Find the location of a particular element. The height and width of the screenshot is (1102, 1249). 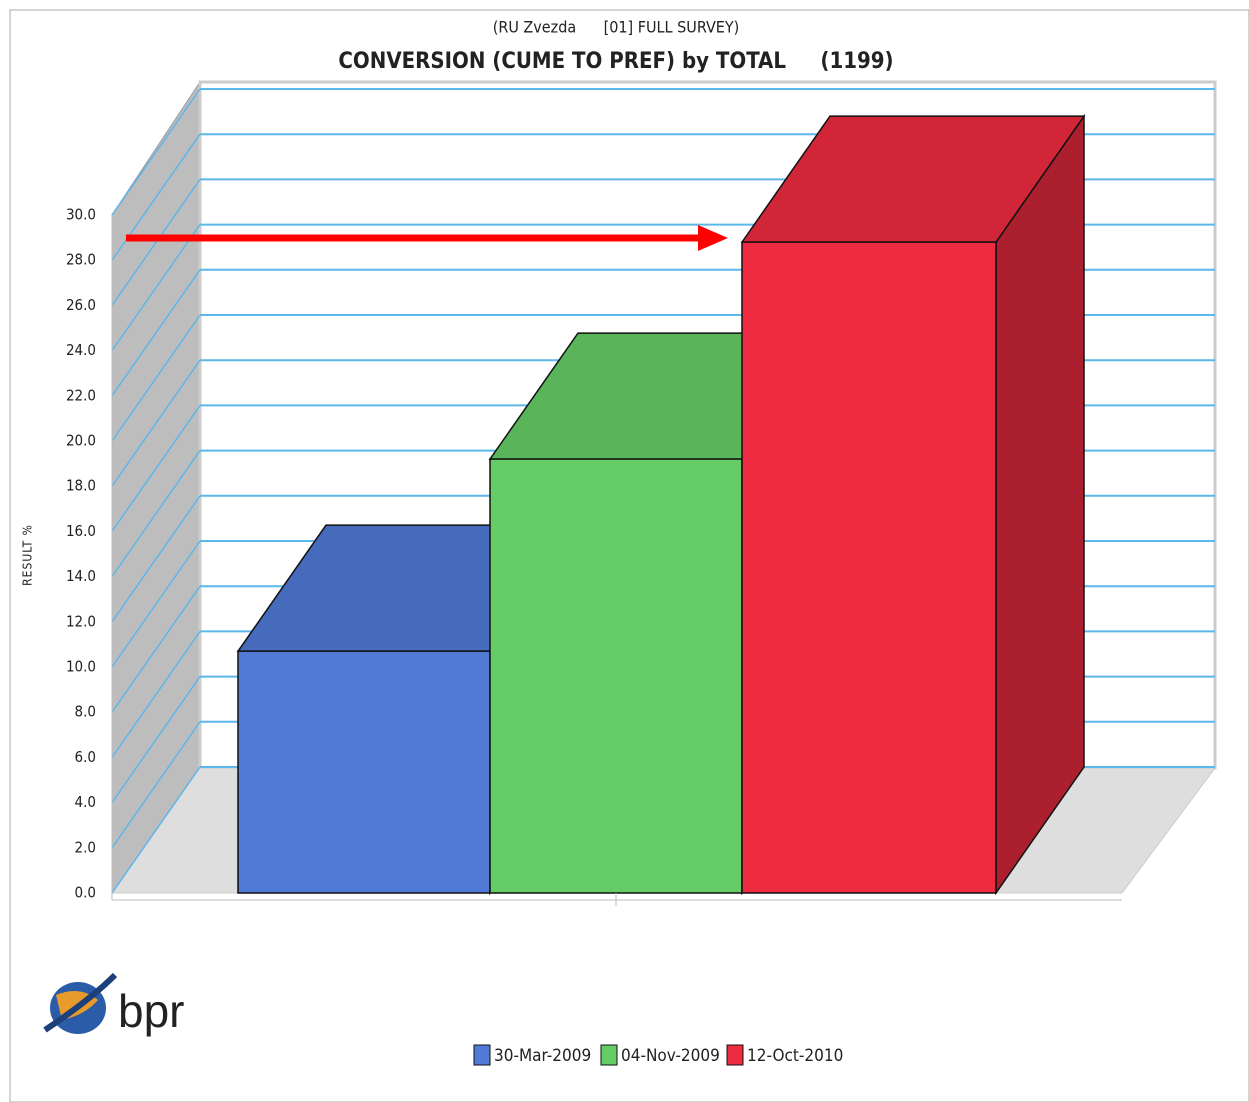

y-tick-label: 8.0 is located at coordinates (85, 712).